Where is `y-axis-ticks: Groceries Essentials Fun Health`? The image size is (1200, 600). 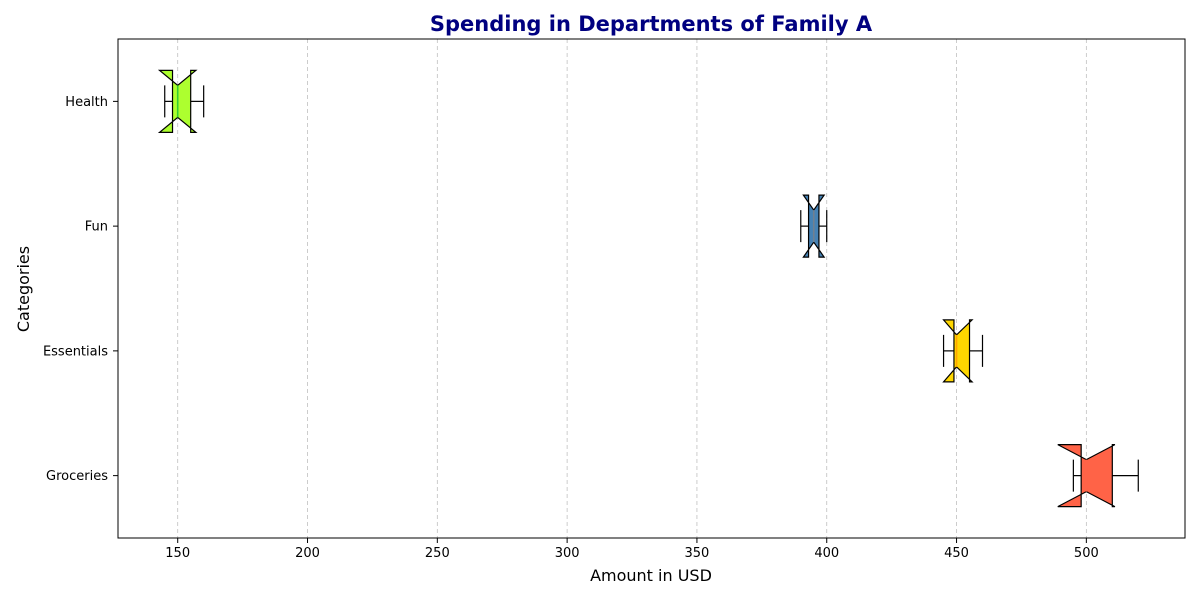 y-axis-ticks: Groceries Essentials Fun Health is located at coordinates (80, 289).